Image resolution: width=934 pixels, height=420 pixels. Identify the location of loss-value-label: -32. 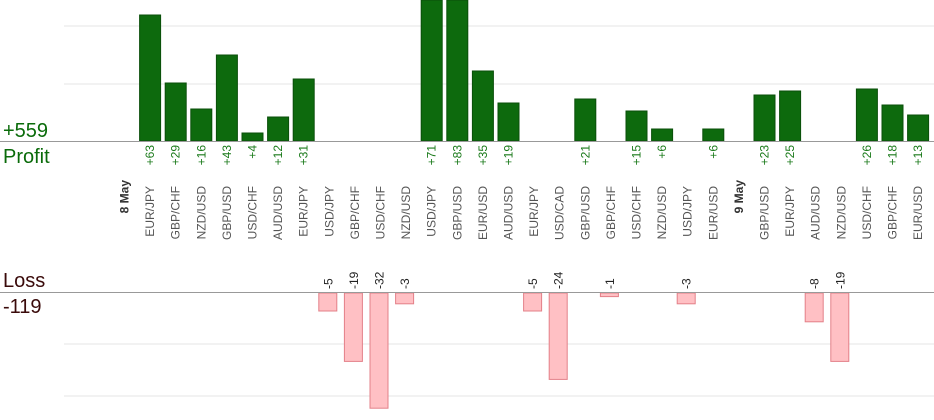
(380, 280).